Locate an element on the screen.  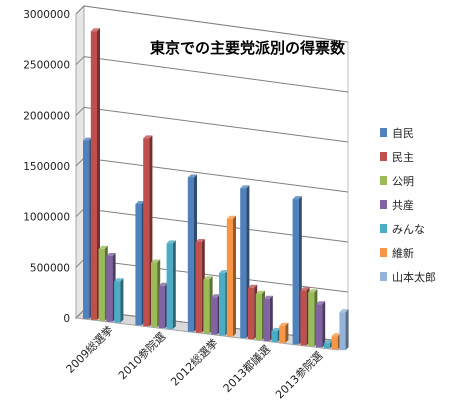
y-tick-label: 3000000 is located at coordinates (46, 15).